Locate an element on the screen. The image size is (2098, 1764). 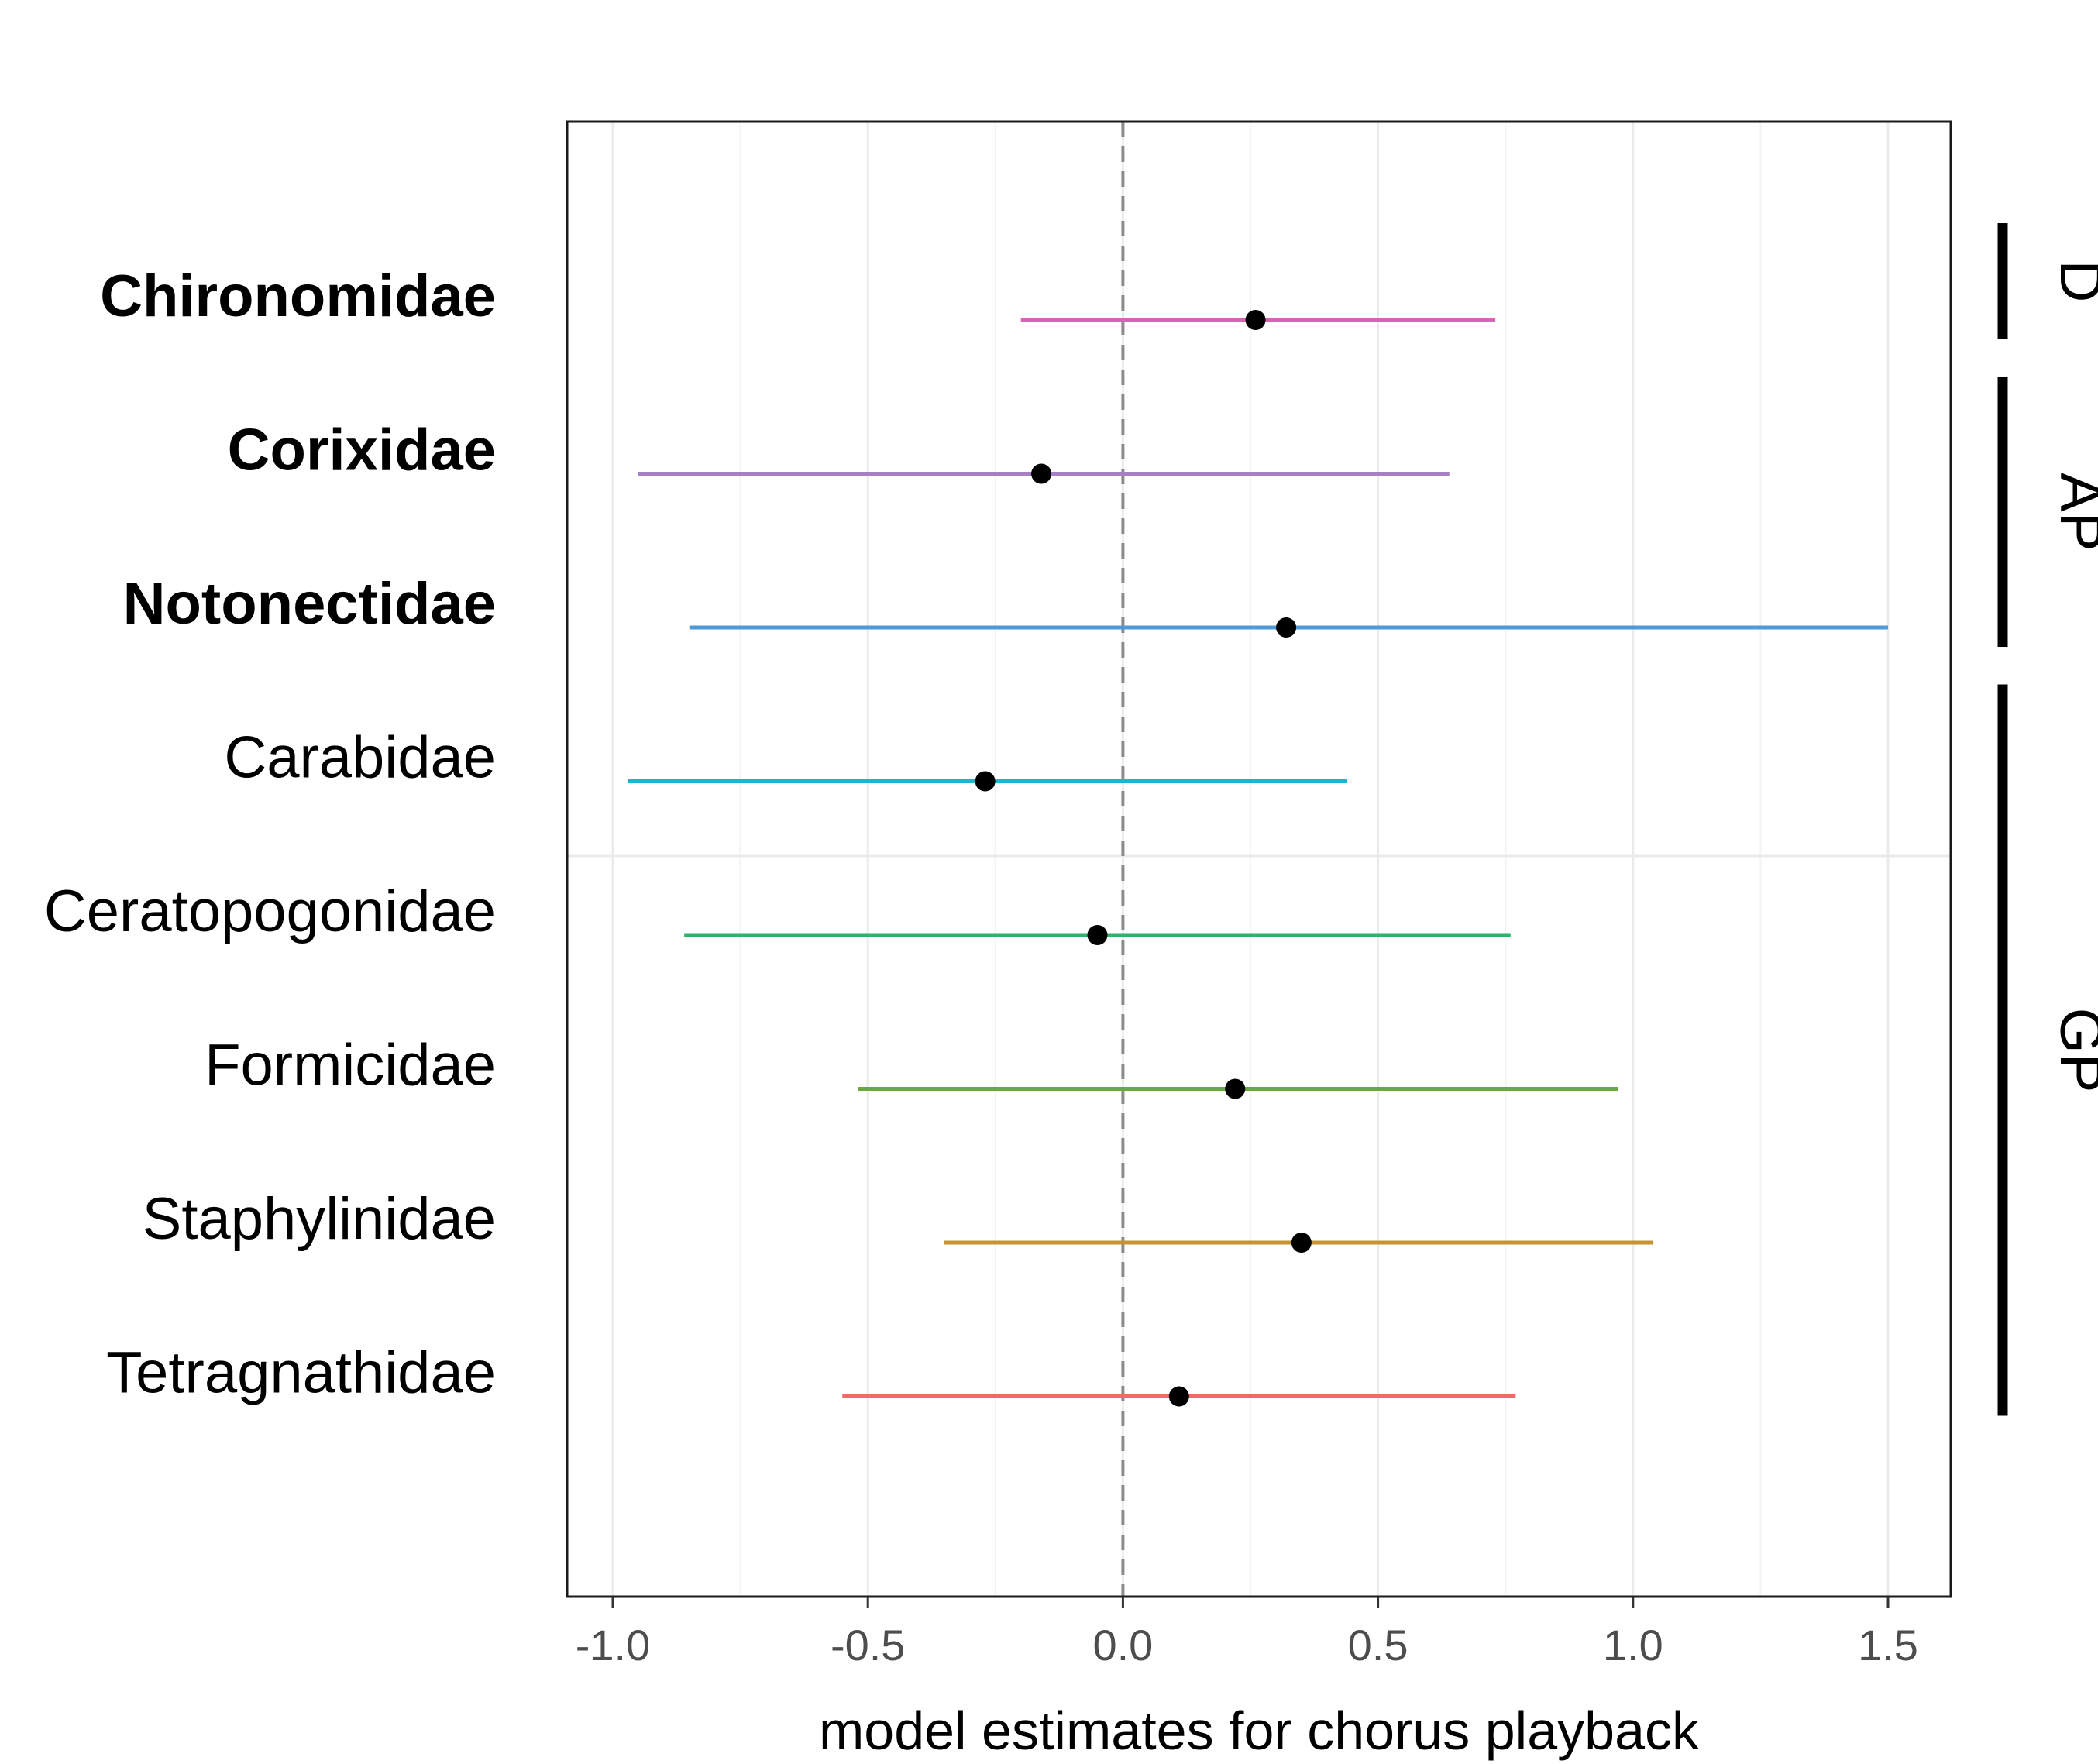
estimate-point-notonectidae is located at coordinates (1286, 627).